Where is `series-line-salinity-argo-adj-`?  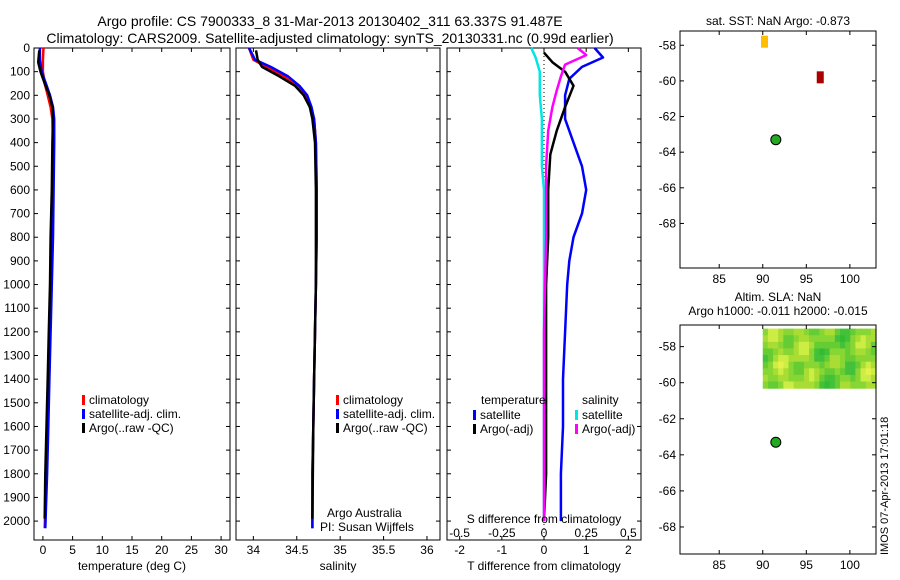 series-line-salinity-argo-adj- is located at coordinates (565, 284).